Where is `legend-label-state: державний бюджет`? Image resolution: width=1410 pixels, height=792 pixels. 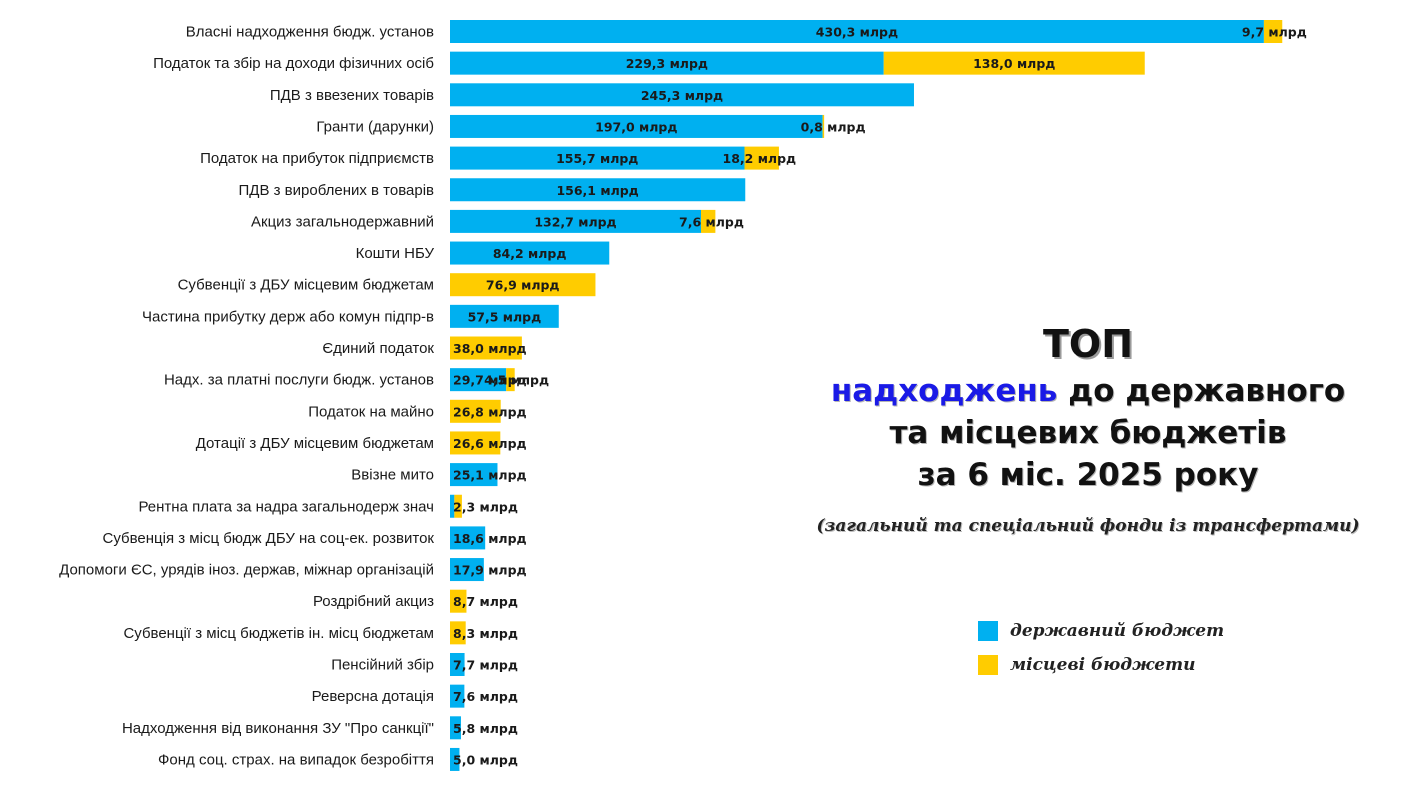 legend-label-state: державний бюджет is located at coordinates (1117, 631).